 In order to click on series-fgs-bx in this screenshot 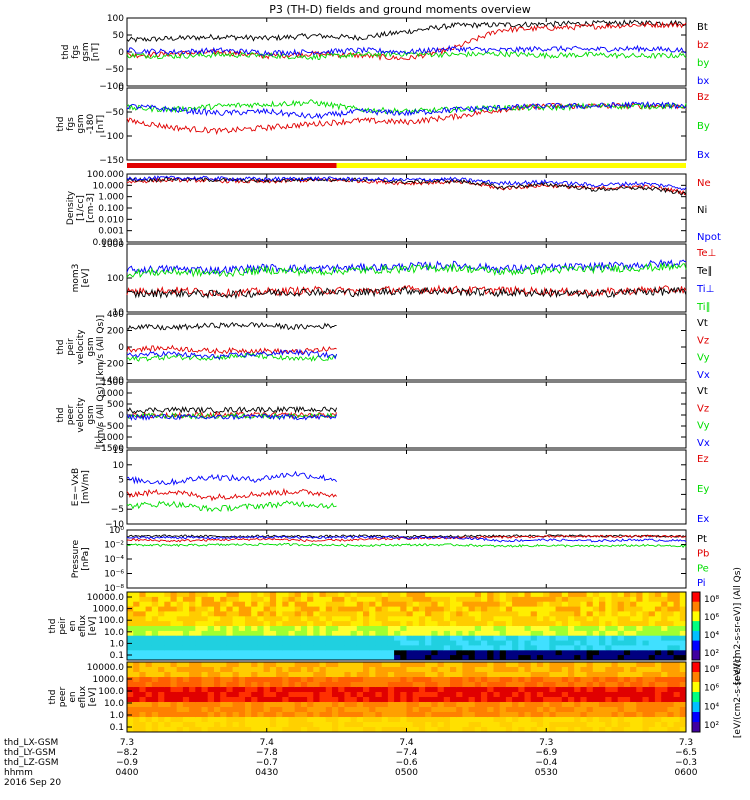, I will do `click(406, 50)`.